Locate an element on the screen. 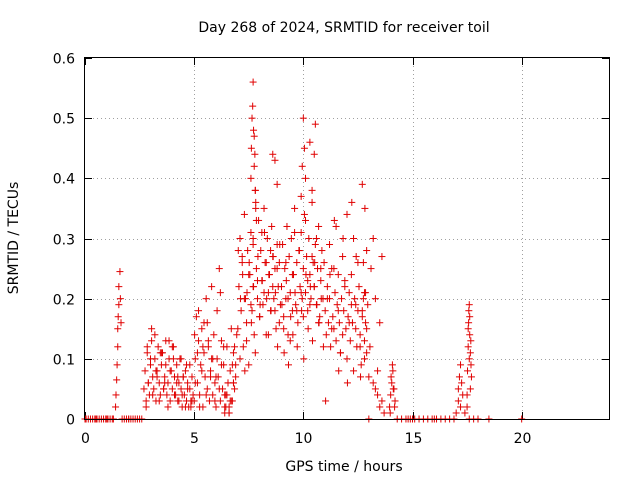 The image size is (640, 480). y-tick-label: 0.1 is located at coordinates (64, 361).